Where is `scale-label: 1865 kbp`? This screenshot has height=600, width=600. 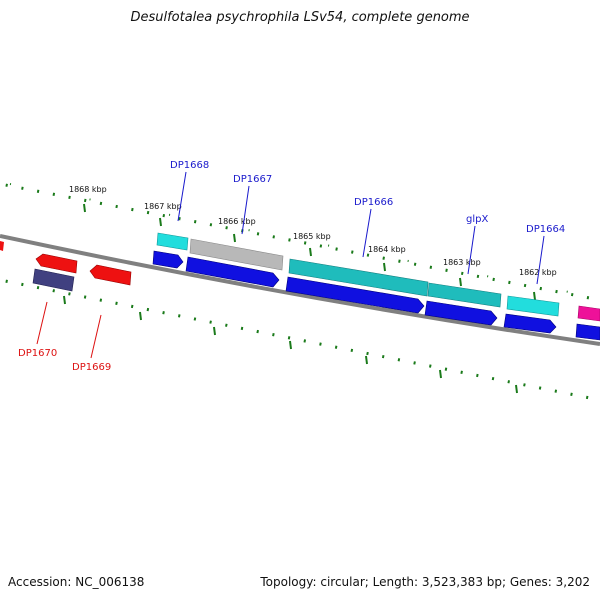 scale-label: 1865 kbp is located at coordinates (312, 236).